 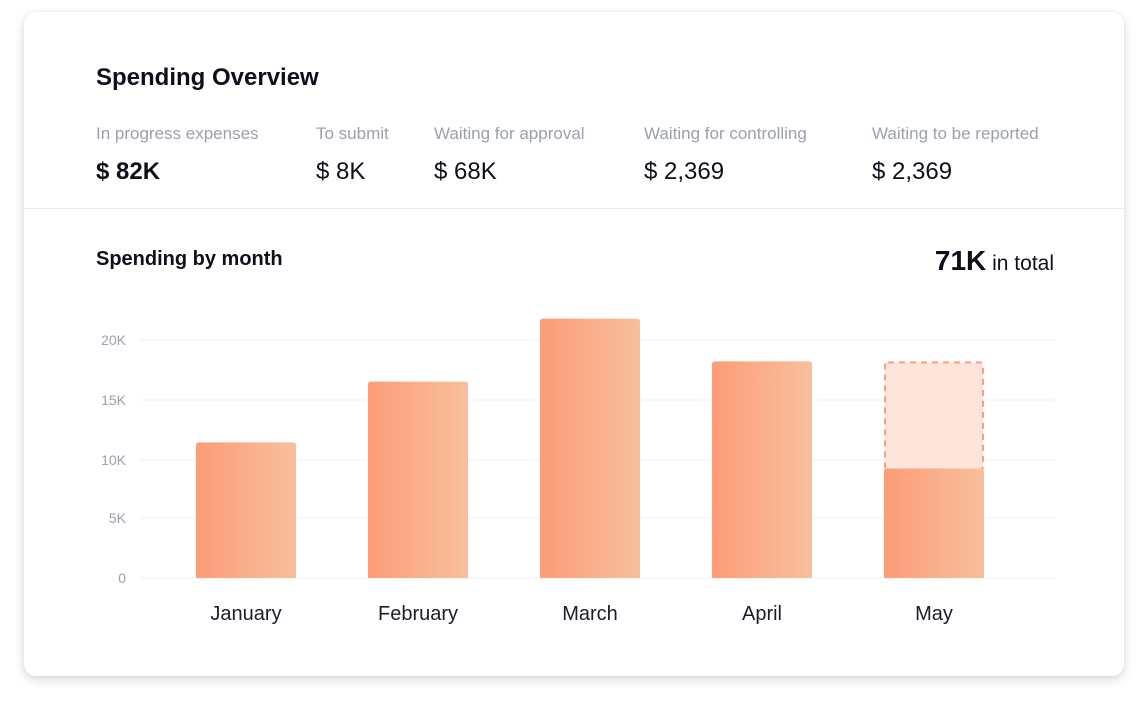 I want to click on stat-value: $ 8K, so click(x=341, y=171).